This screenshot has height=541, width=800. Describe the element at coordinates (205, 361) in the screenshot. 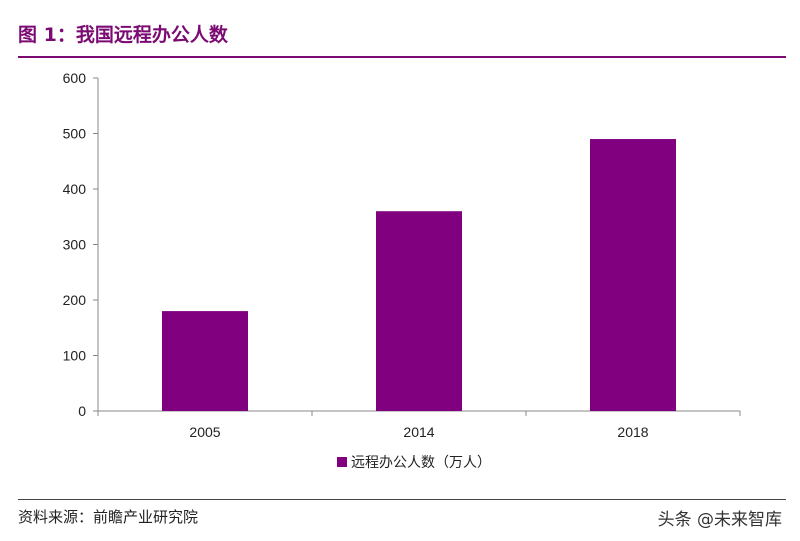

I see `bar-2005` at that location.